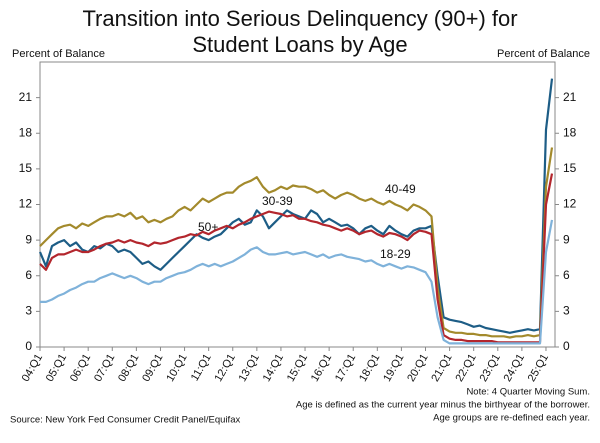 The image size is (600, 443). What do you see at coordinates (566, 239) in the screenshot?
I see `y2-tick-label: 9` at bounding box center [566, 239].